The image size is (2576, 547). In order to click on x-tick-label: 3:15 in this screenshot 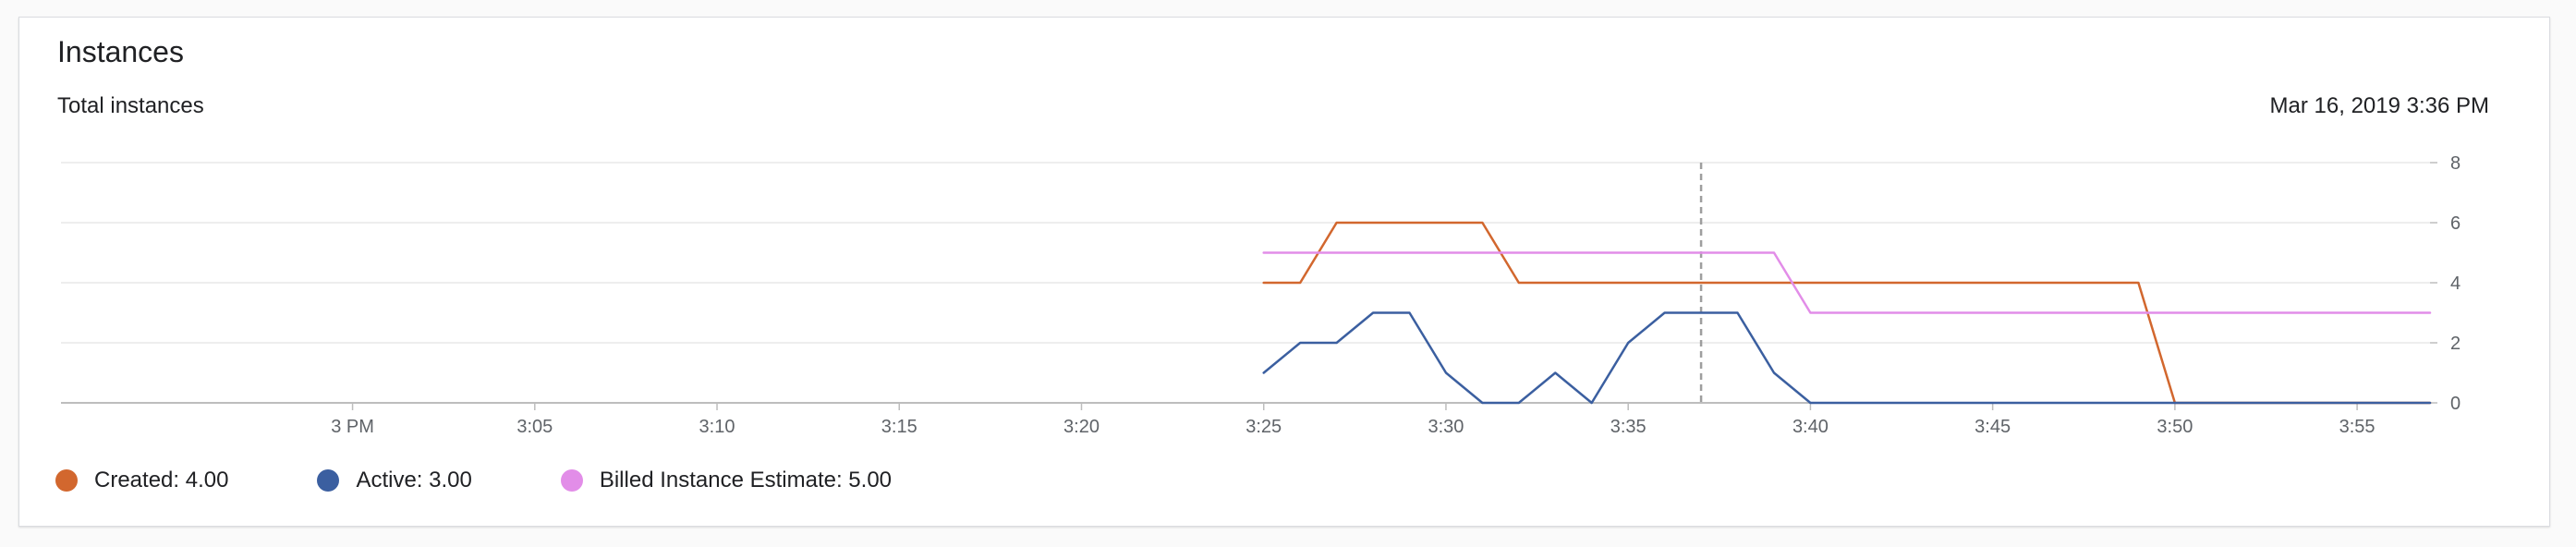, I will do `click(899, 427)`.